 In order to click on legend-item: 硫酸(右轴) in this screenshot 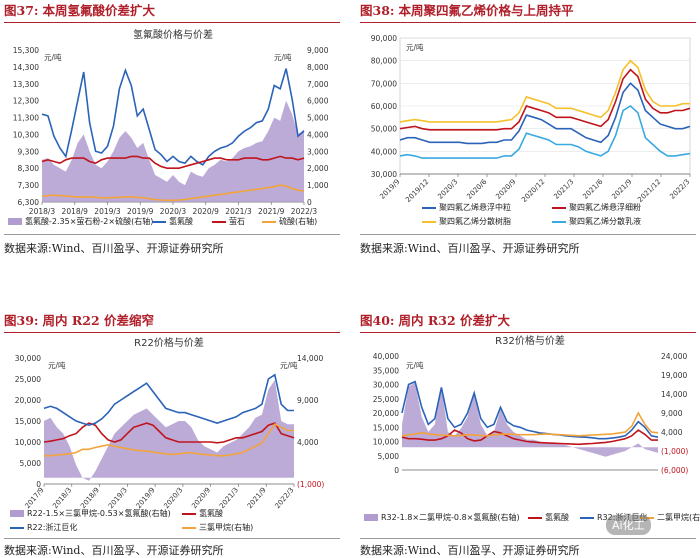, I will do `click(289, 221)`.